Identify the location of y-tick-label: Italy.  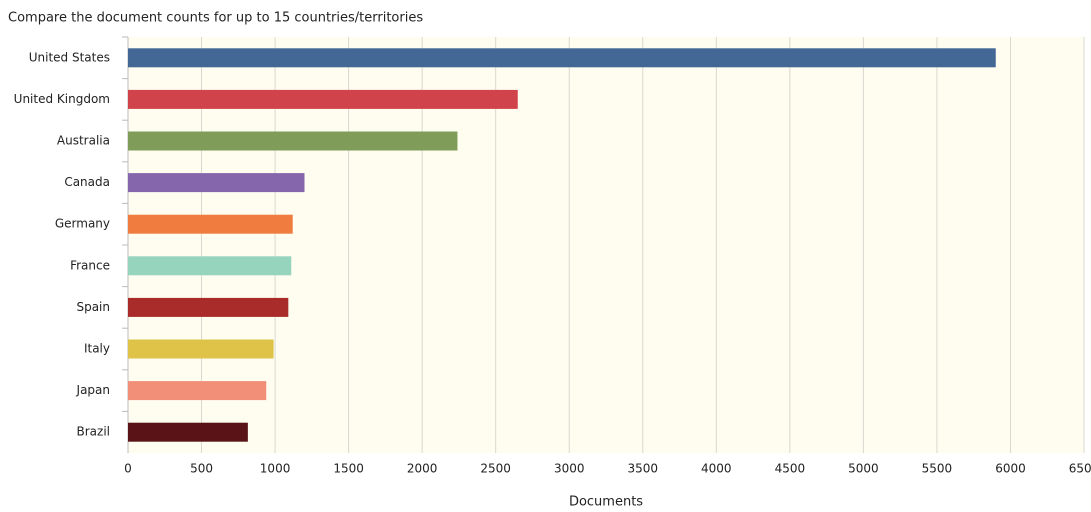
(97, 349).